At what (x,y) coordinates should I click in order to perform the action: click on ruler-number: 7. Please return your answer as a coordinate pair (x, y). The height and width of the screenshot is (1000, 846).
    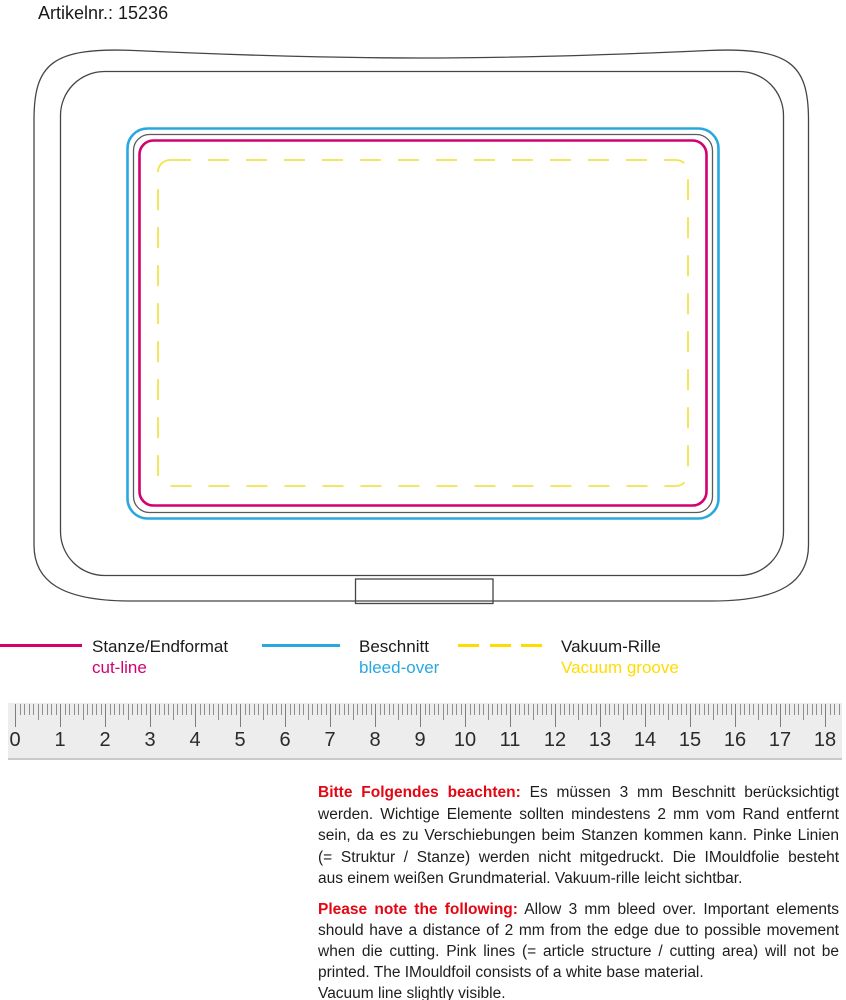
    Looking at the image, I should click on (330, 740).